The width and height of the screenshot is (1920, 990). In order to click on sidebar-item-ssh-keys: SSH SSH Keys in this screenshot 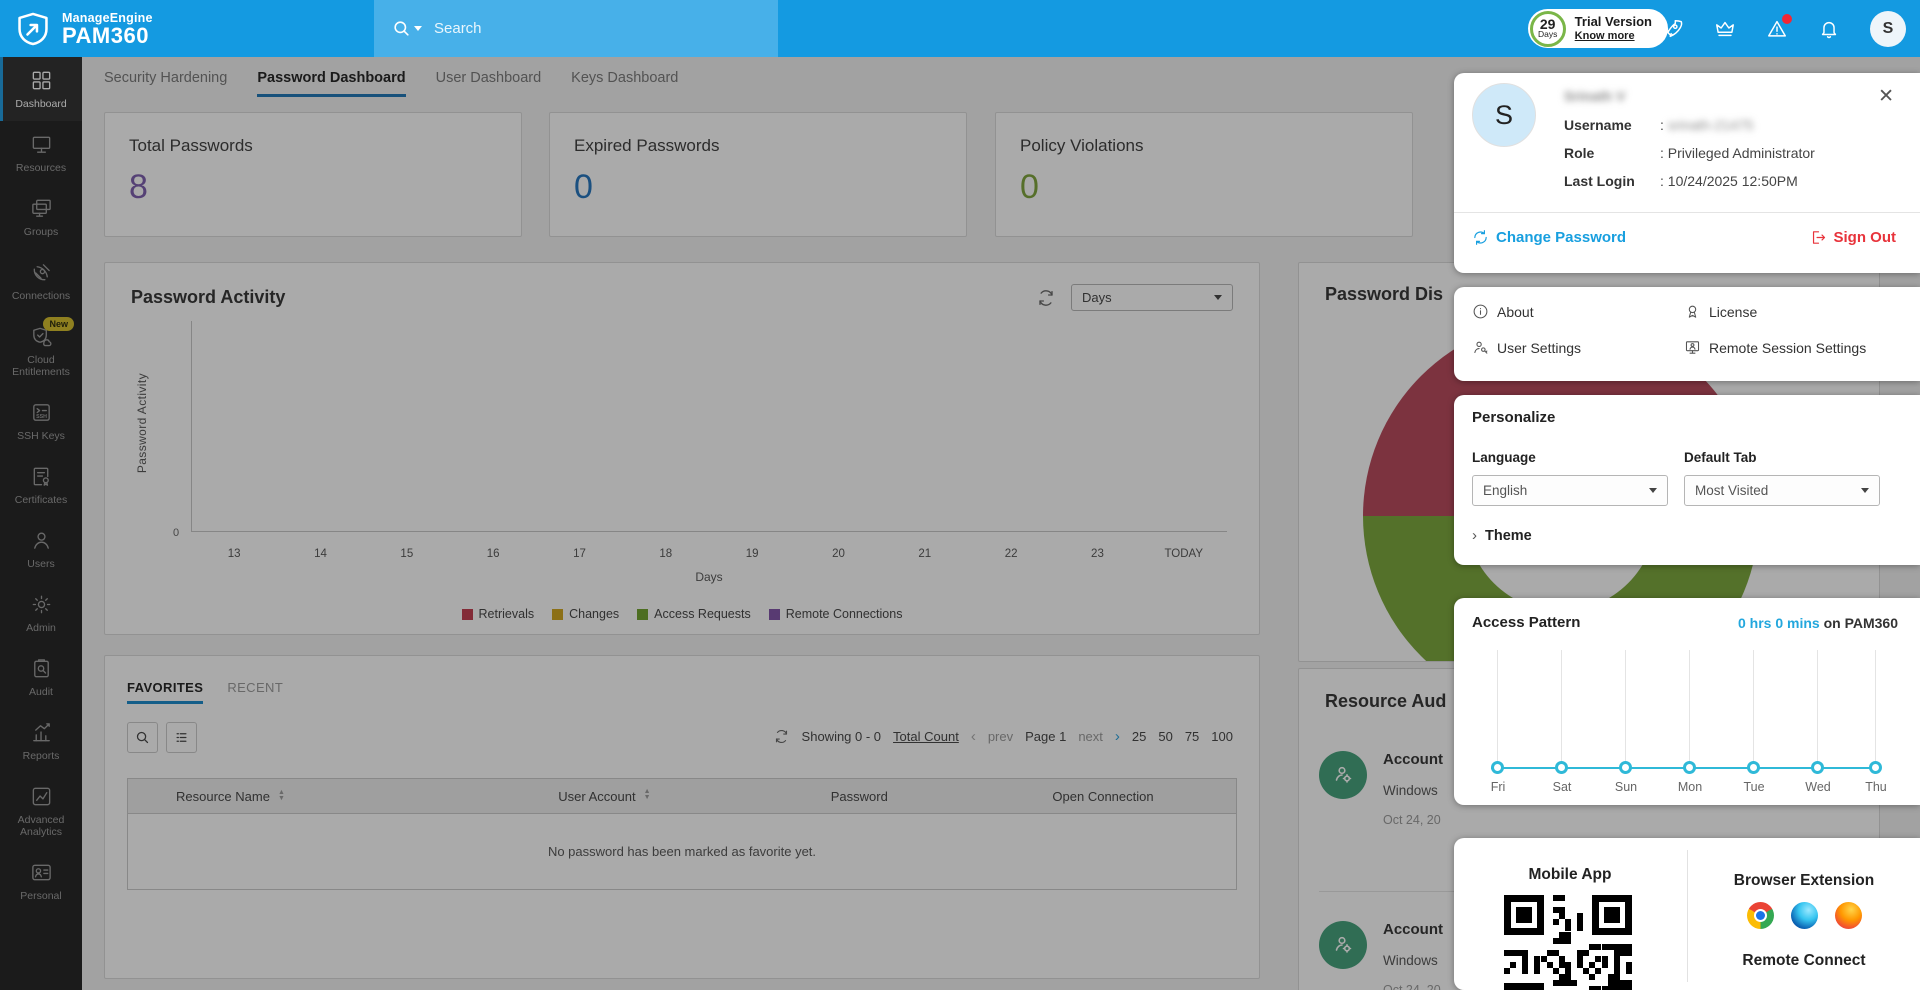, I will do `click(41, 421)`.